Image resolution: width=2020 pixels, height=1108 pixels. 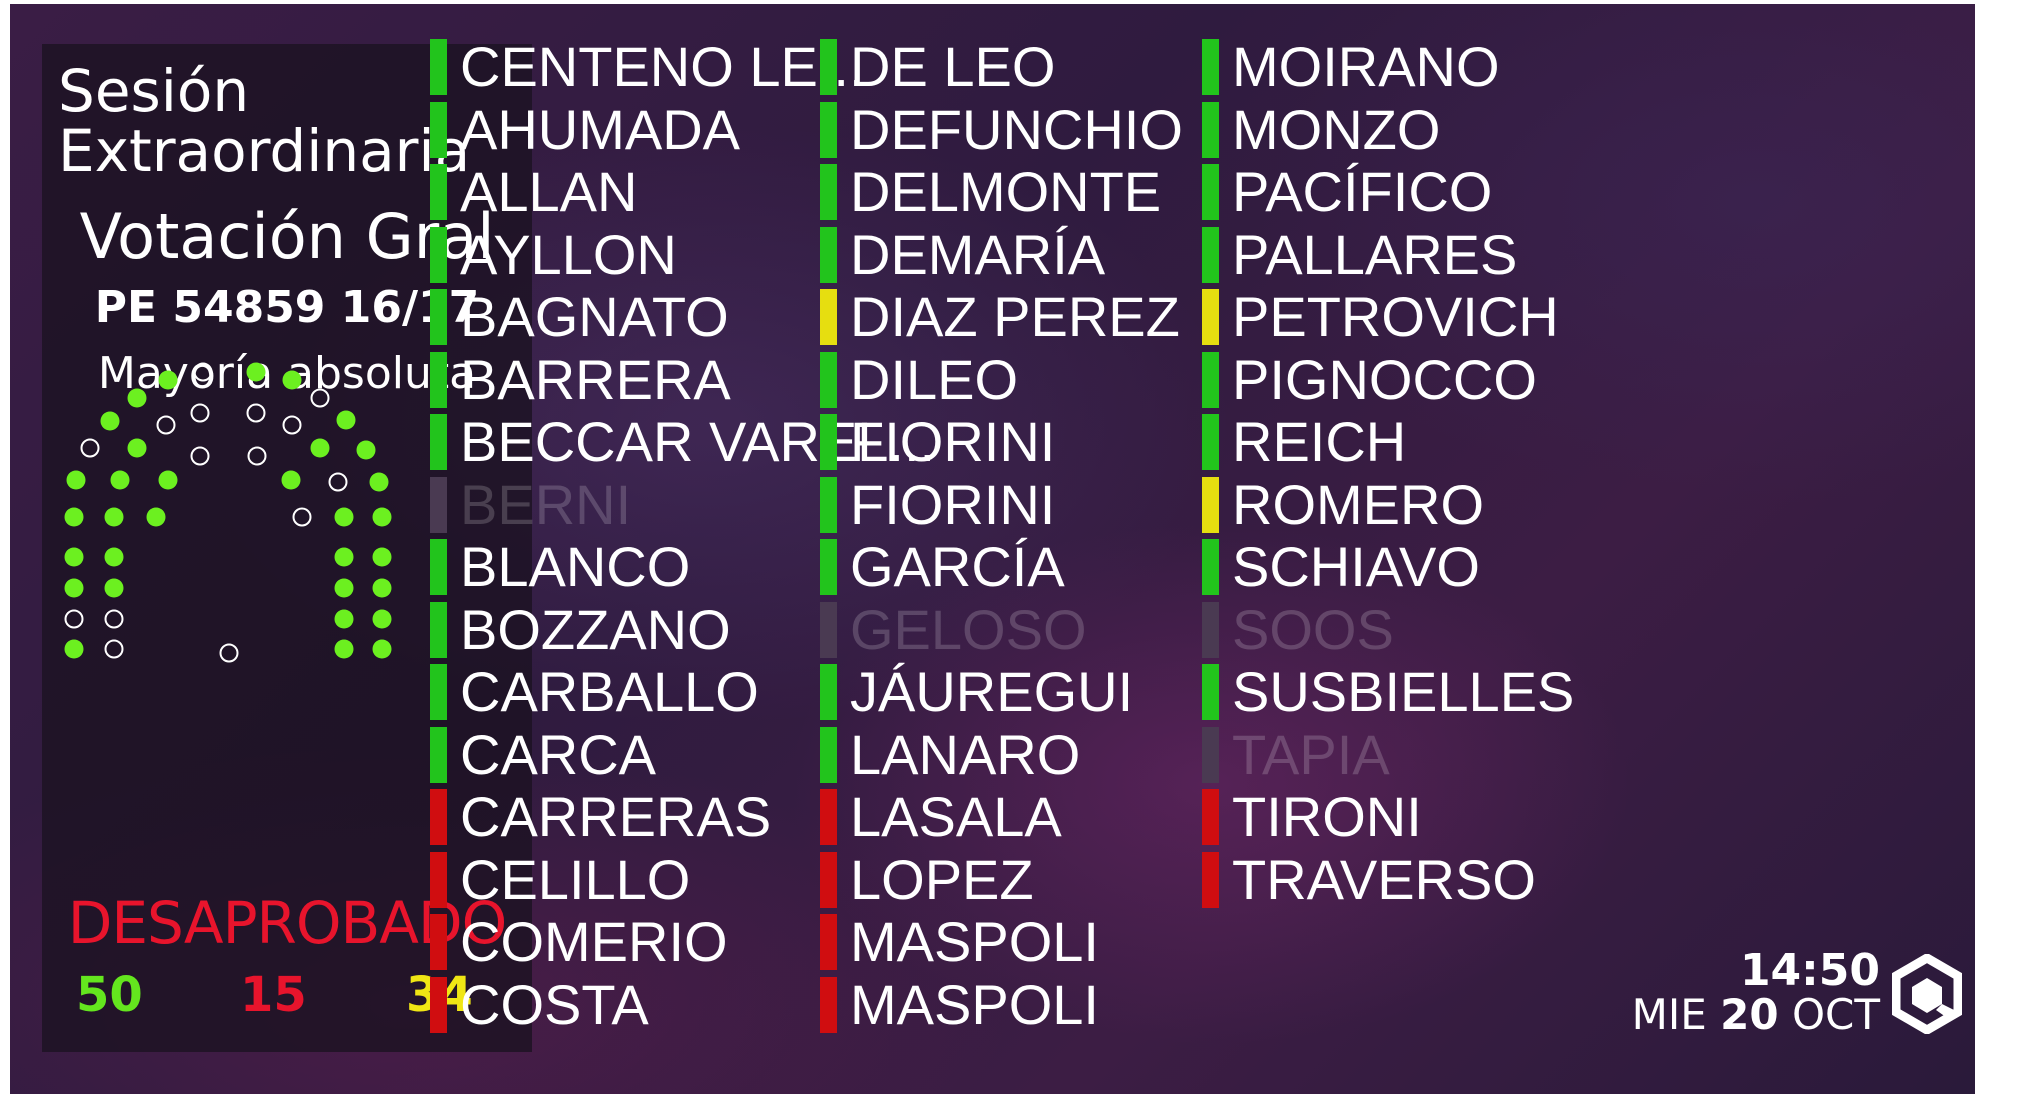 What do you see at coordinates (575, 566) in the screenshot?
I see `member-name: BLANCO` at bounding box center [575, 566].